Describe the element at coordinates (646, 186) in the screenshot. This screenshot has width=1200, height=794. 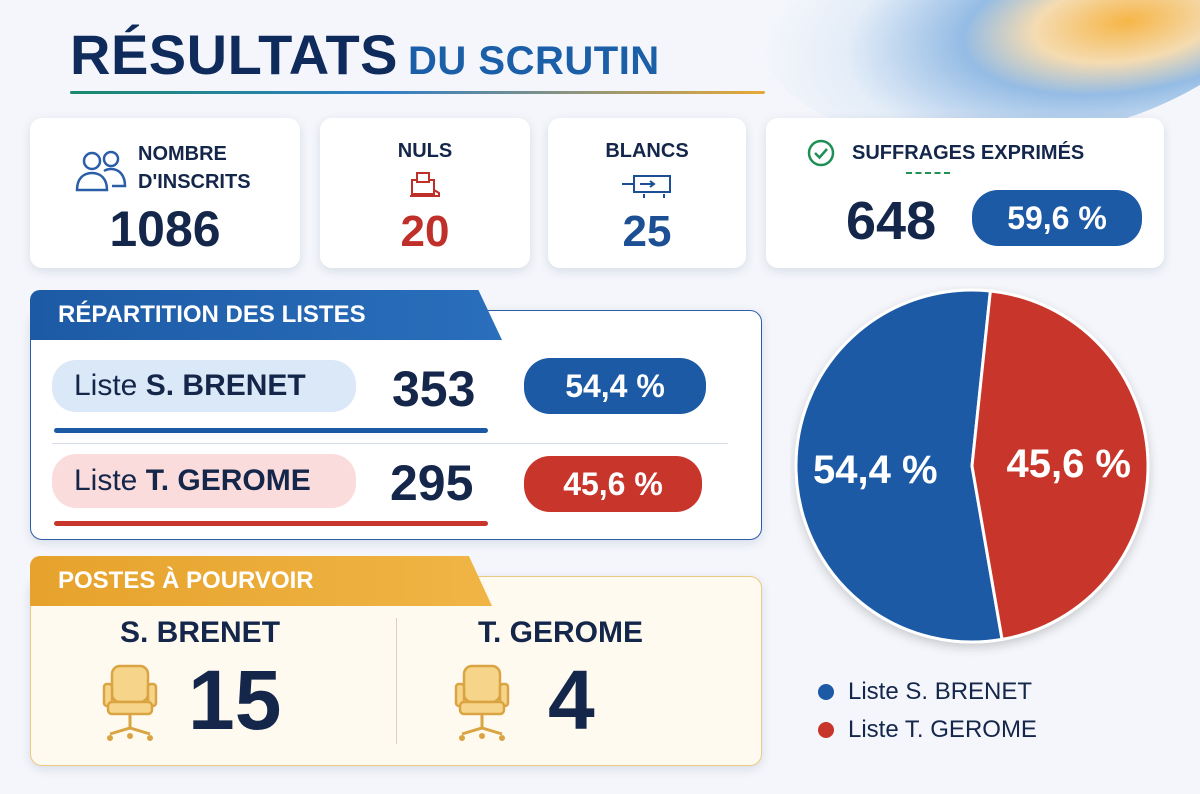
I see `blank-ballot-icon` at that location.